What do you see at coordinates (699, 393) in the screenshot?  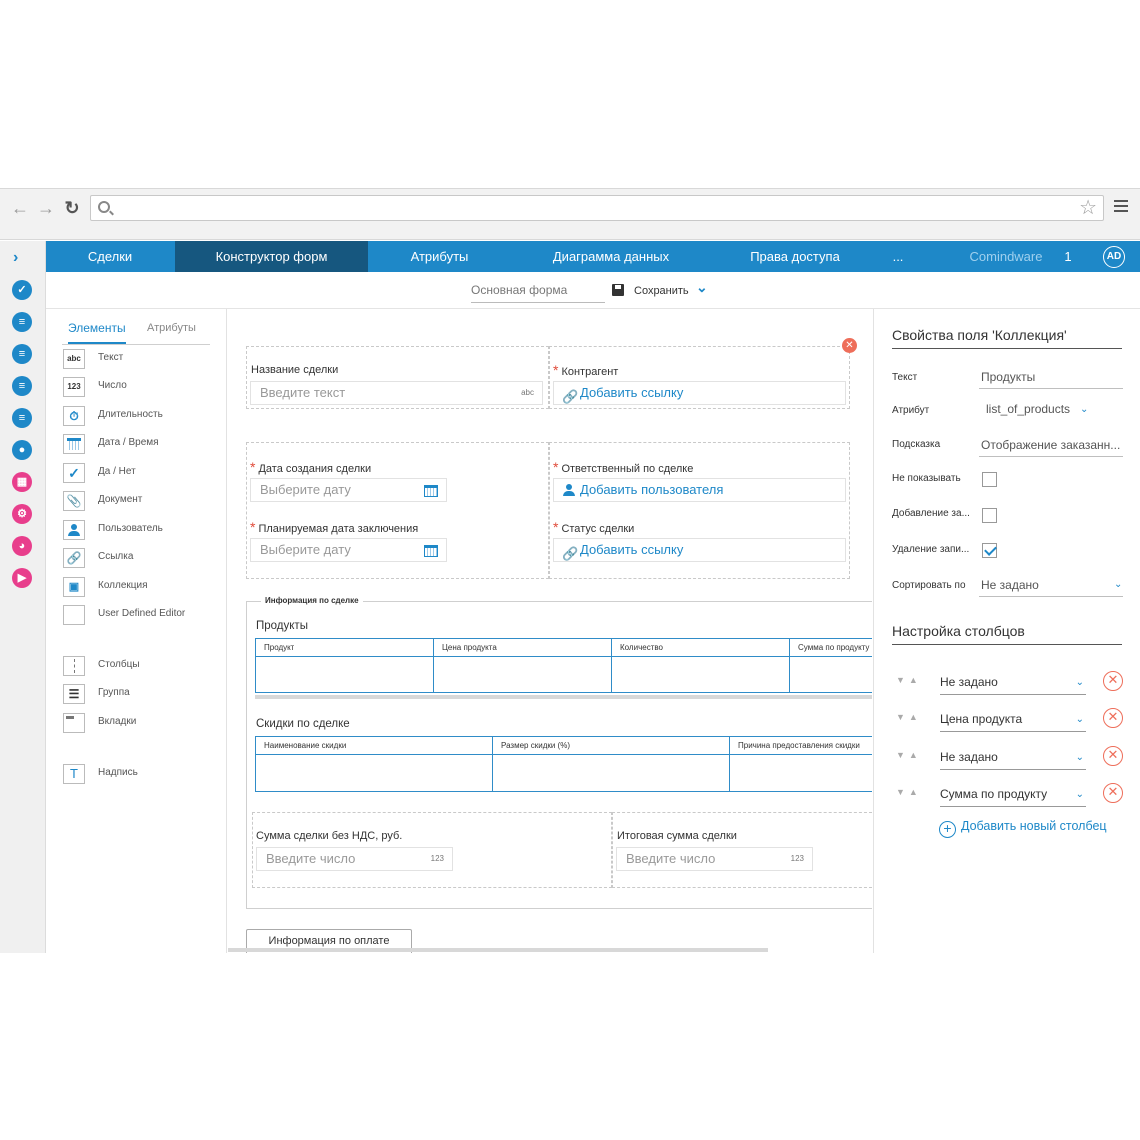 I see `counterparty-link-field: 🔗 Добавить ссылку` at bounding box center [699, 393].